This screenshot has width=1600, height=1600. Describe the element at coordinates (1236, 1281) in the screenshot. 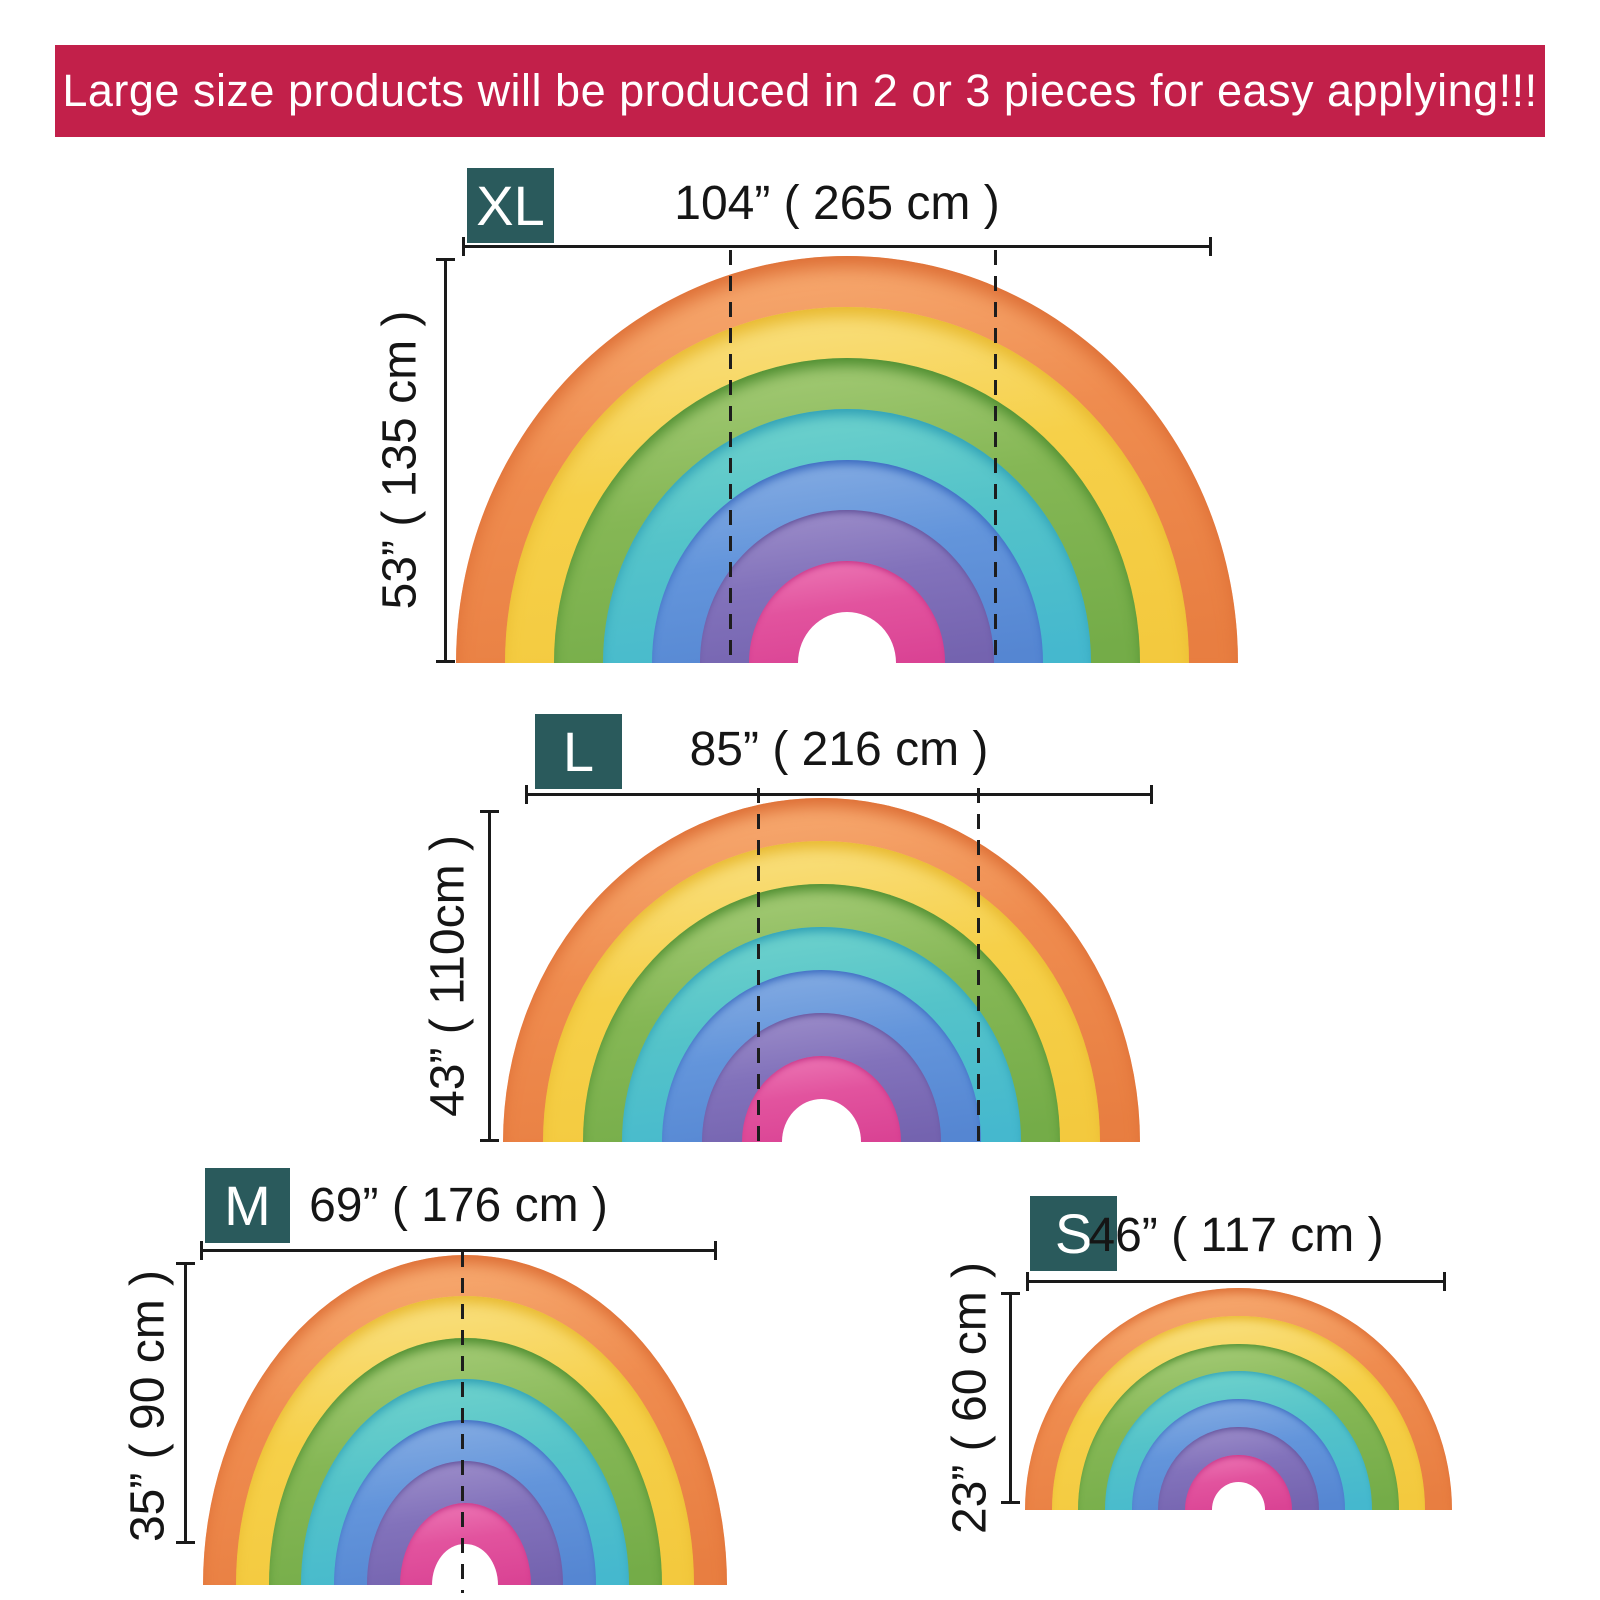

I see `width-dimension-line-s` at that location.